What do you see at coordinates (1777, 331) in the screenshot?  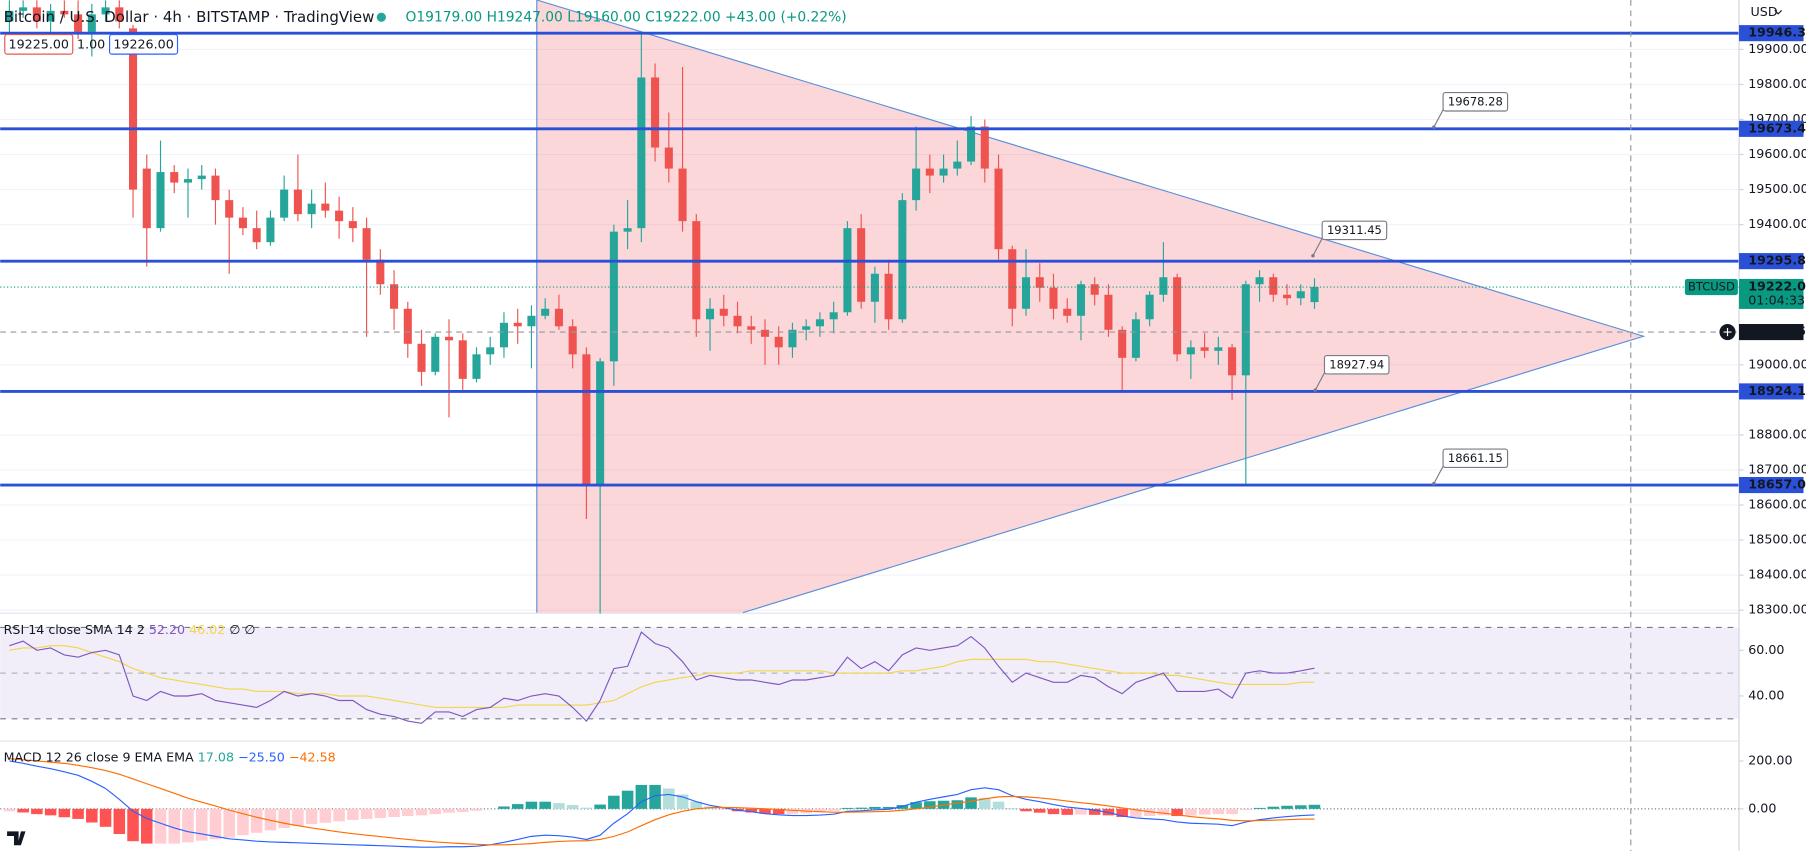 I see `crosshair-label: 19093.56` at bounding box center [1777, 331].